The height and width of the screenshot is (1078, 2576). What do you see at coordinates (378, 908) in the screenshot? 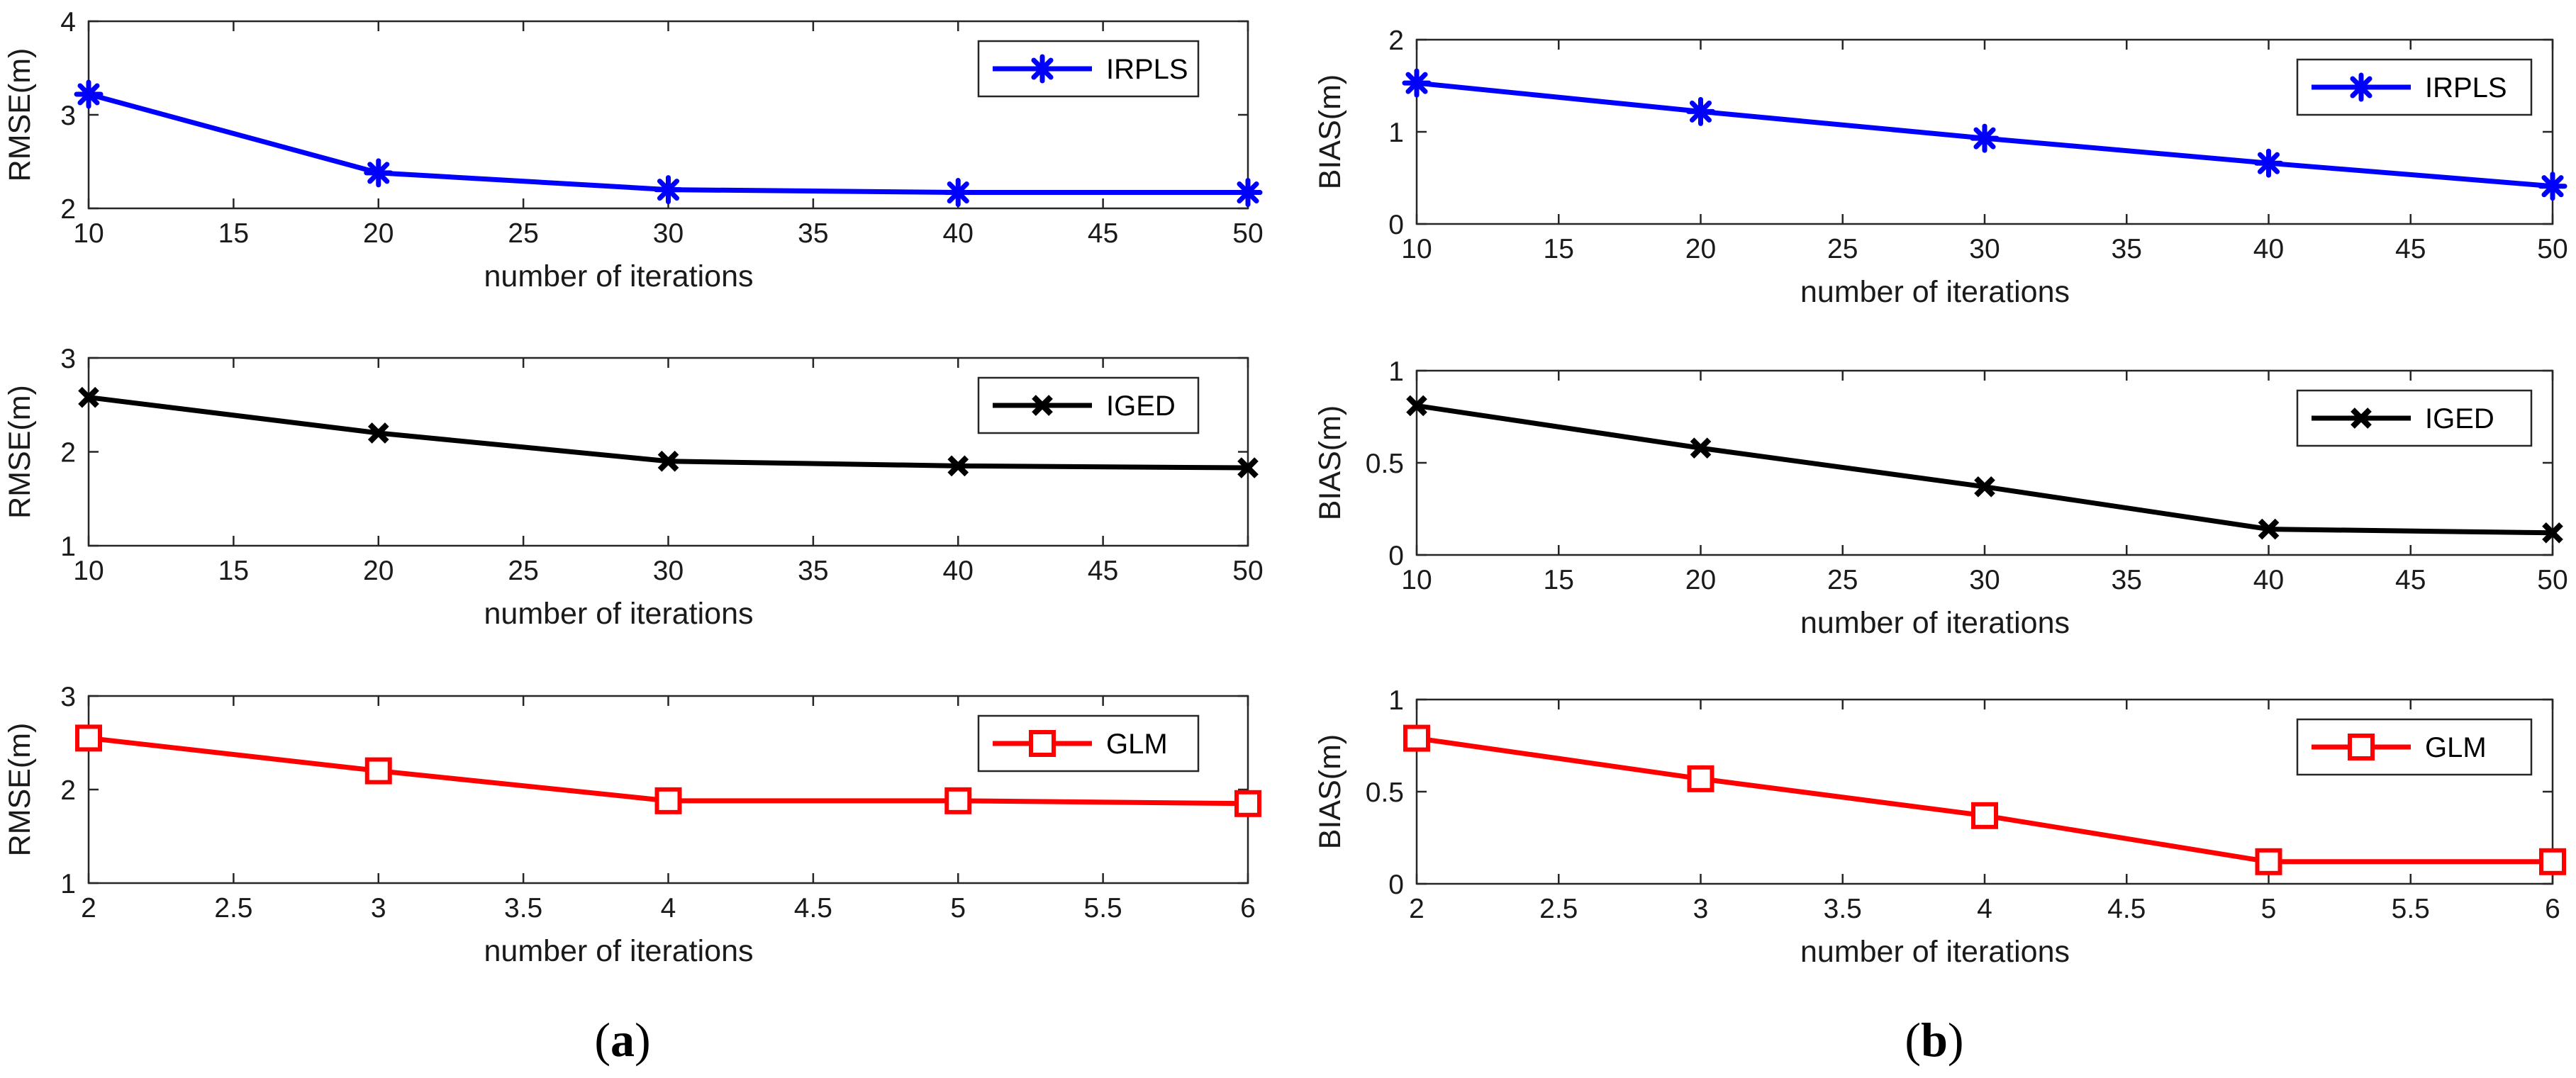
I see `x-tick-label: 3` at bounding box center [378, 908].